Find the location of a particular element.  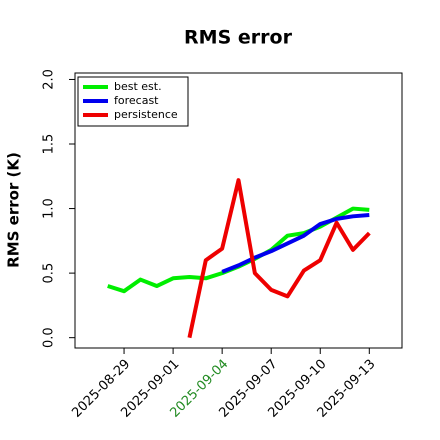

legend-label: best est. is located at coordinates (138, 86).